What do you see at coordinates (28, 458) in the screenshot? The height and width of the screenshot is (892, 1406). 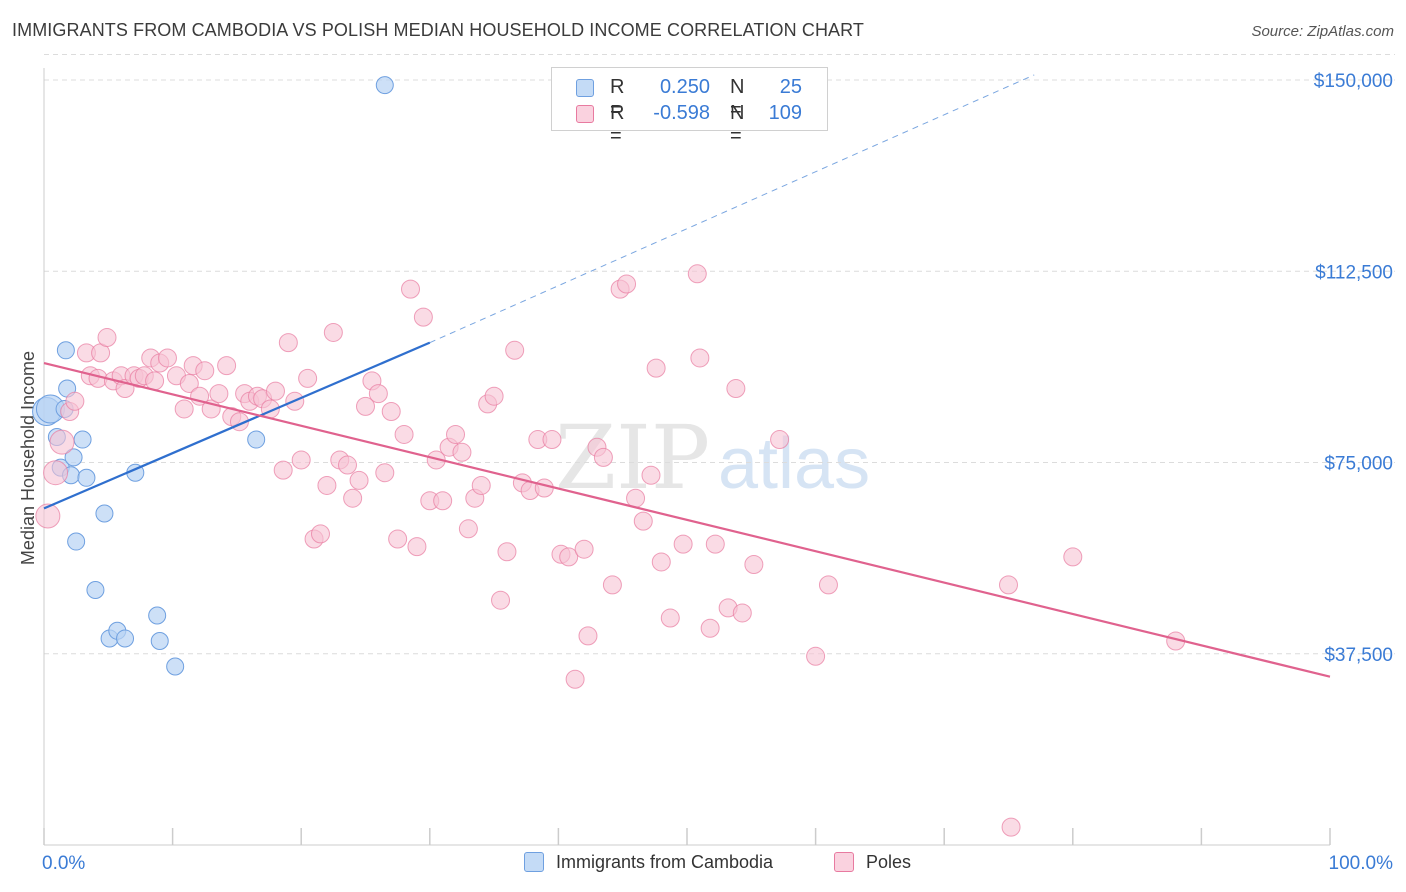 I see `y-axis-title: Median Household Income` at bounding box center [28, 458].